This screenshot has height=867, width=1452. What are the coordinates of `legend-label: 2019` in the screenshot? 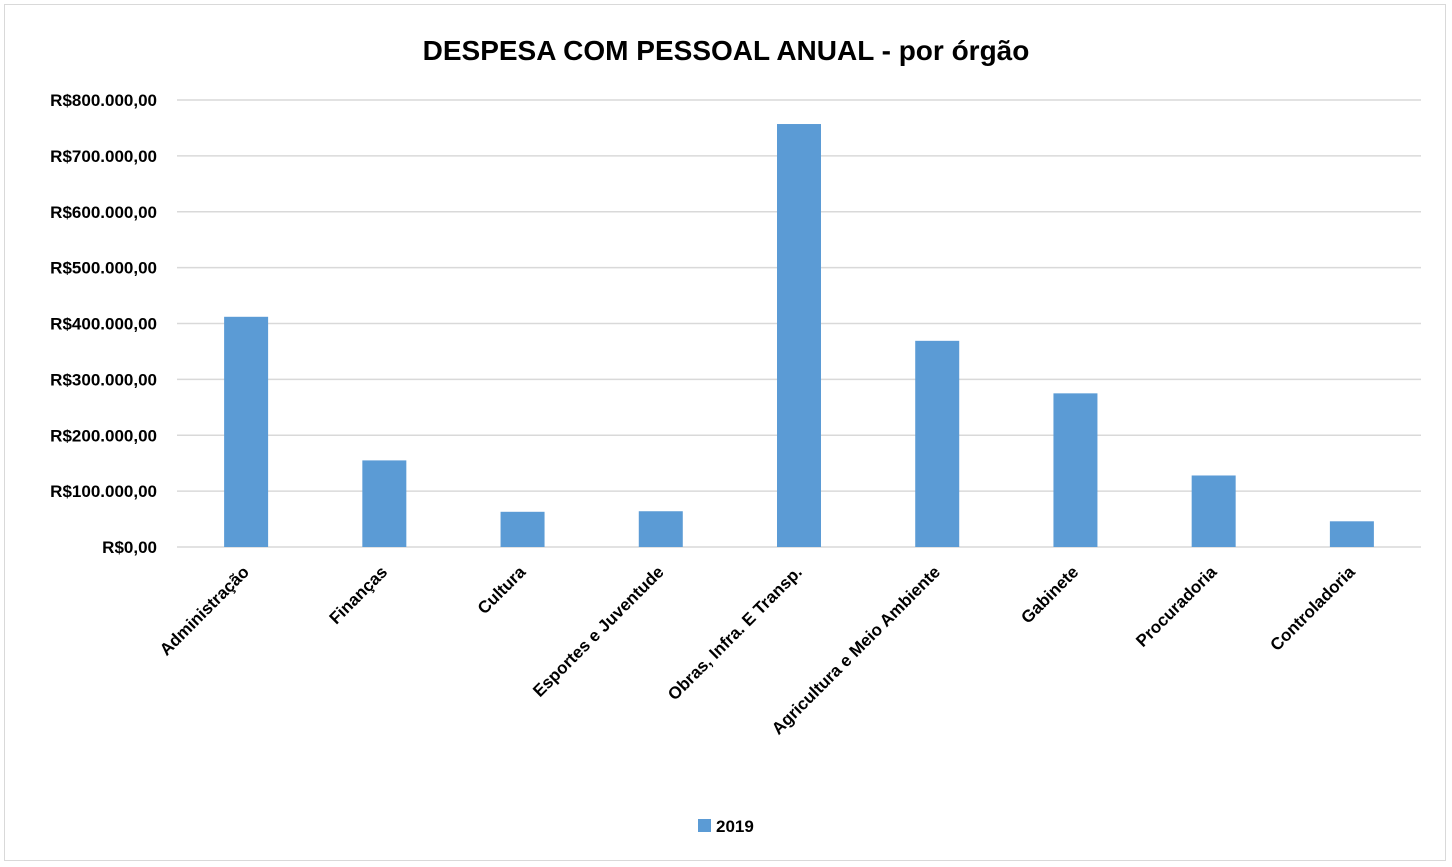 It's located at (735, 826).